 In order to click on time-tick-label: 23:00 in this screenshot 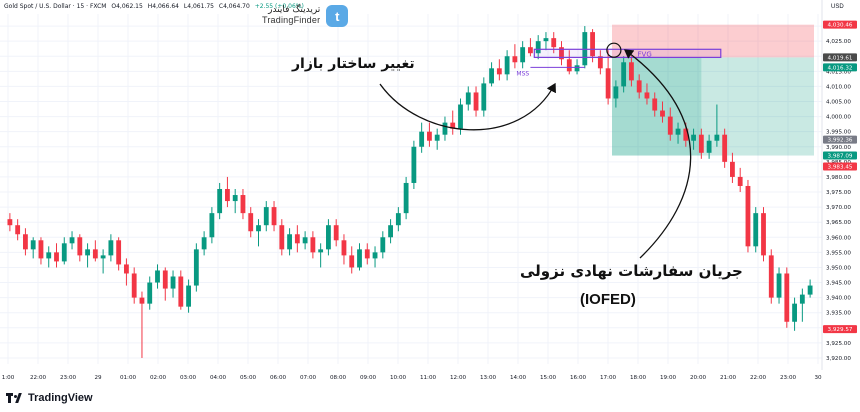, I will do `click(788, 378)`.